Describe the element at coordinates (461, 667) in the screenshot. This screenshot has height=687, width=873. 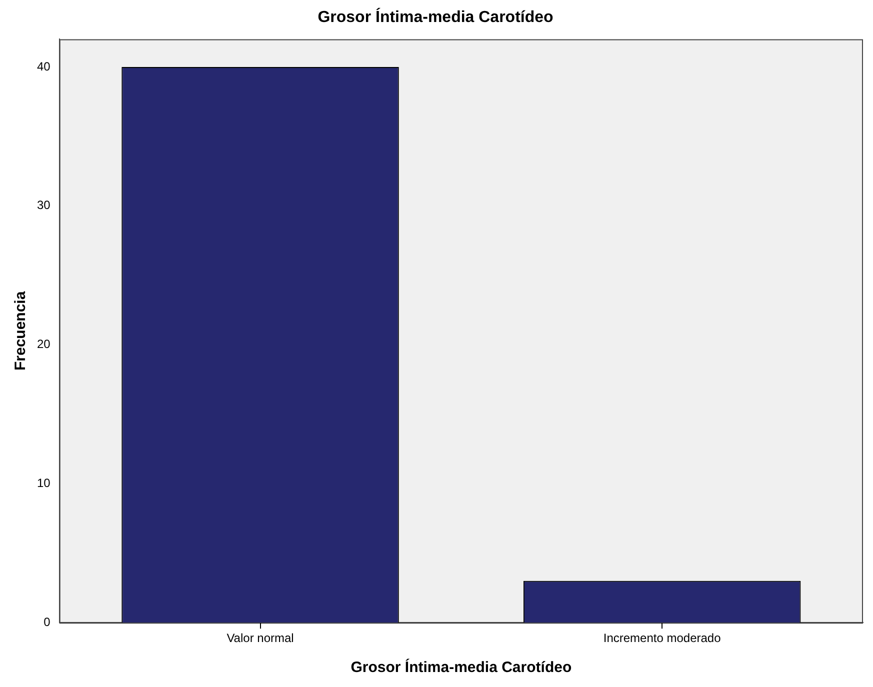
I see `x-axis-title: Grosor Íntima-media Carotídeo` at that location.